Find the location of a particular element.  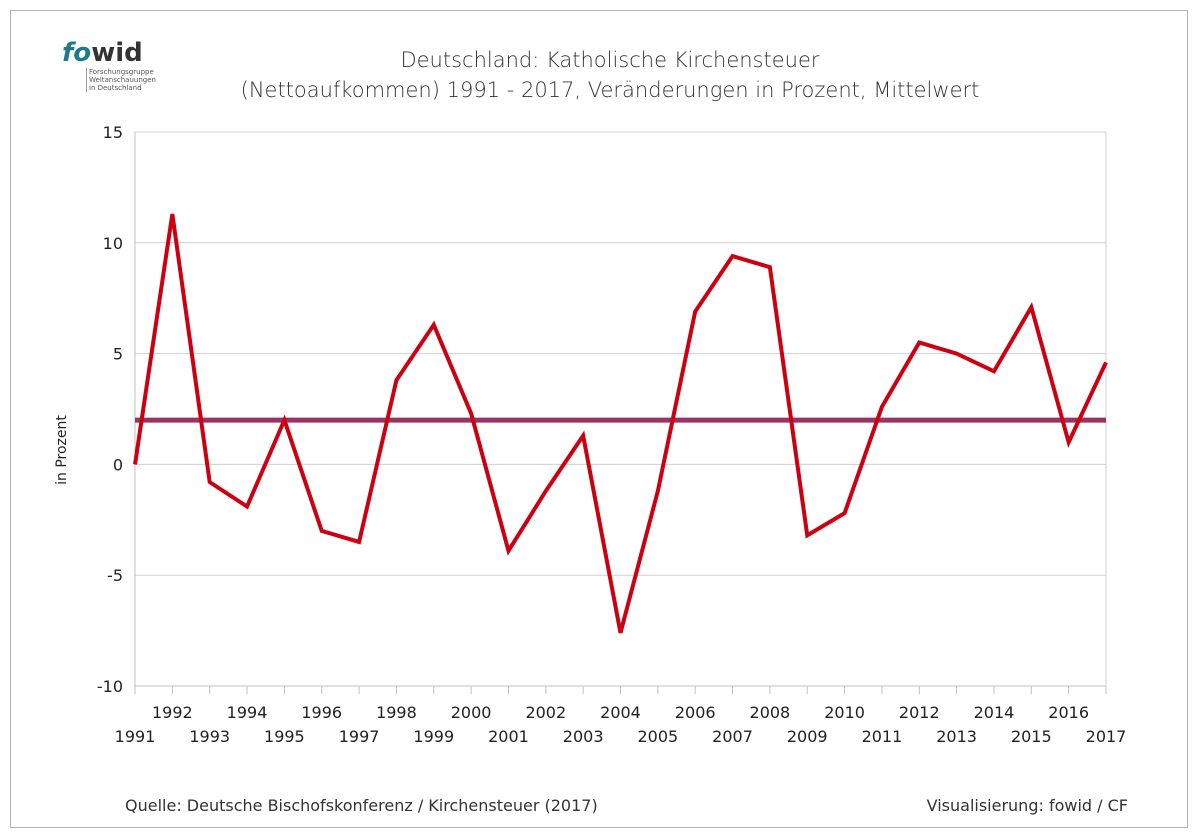

x-tick-label: 1995 is located at coordinates (284, 736).